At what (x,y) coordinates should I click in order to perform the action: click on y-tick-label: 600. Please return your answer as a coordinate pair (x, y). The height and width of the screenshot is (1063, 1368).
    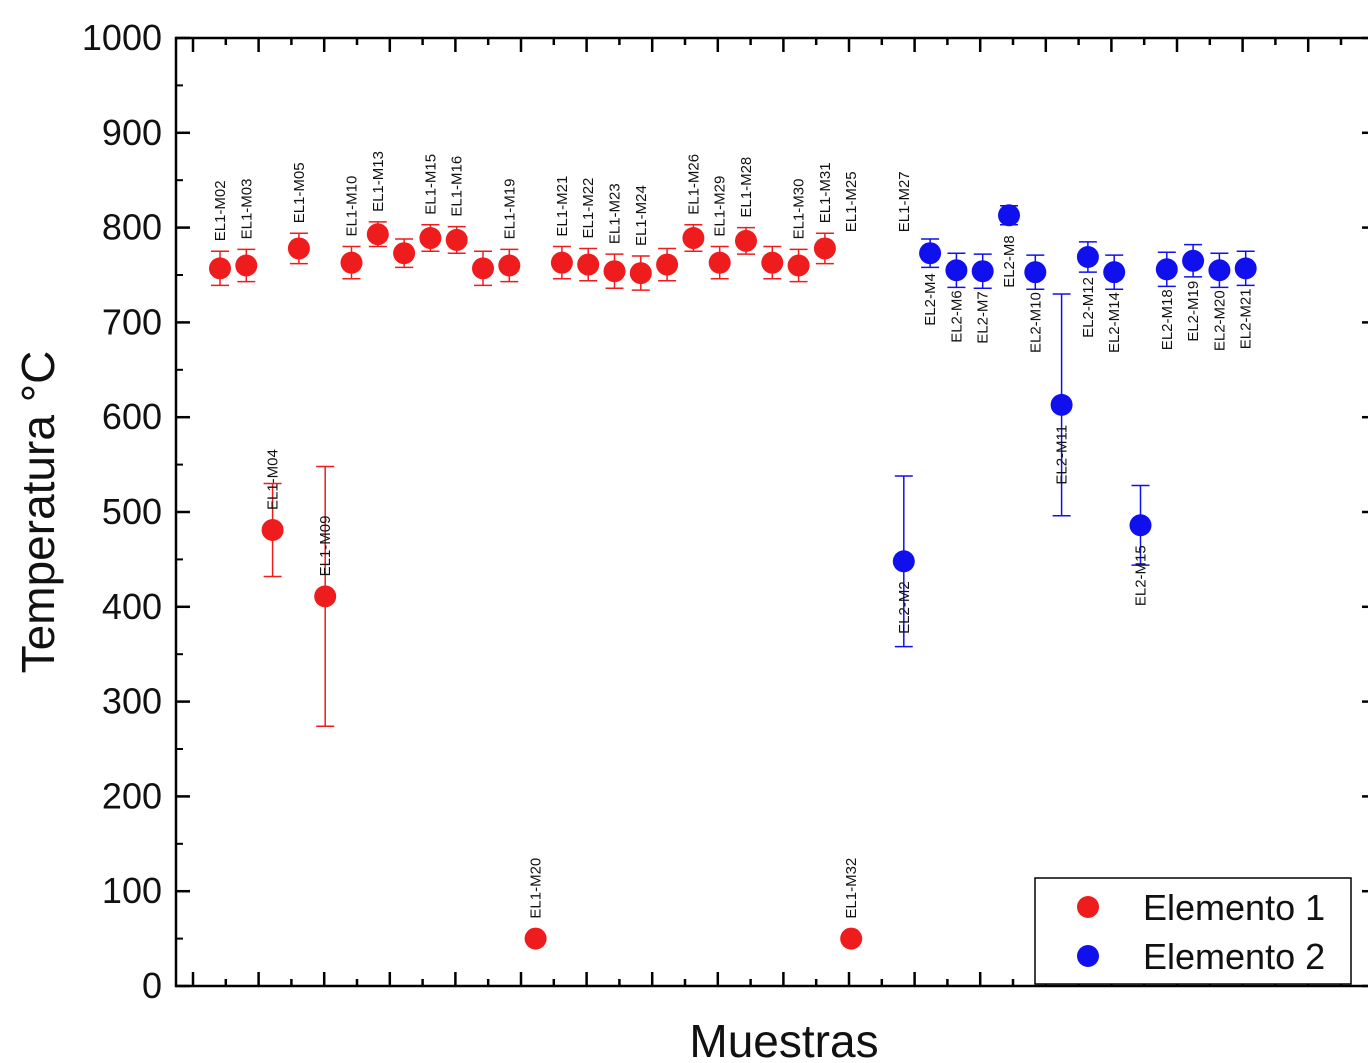
    Looking at the image, I should click on (132, 416).